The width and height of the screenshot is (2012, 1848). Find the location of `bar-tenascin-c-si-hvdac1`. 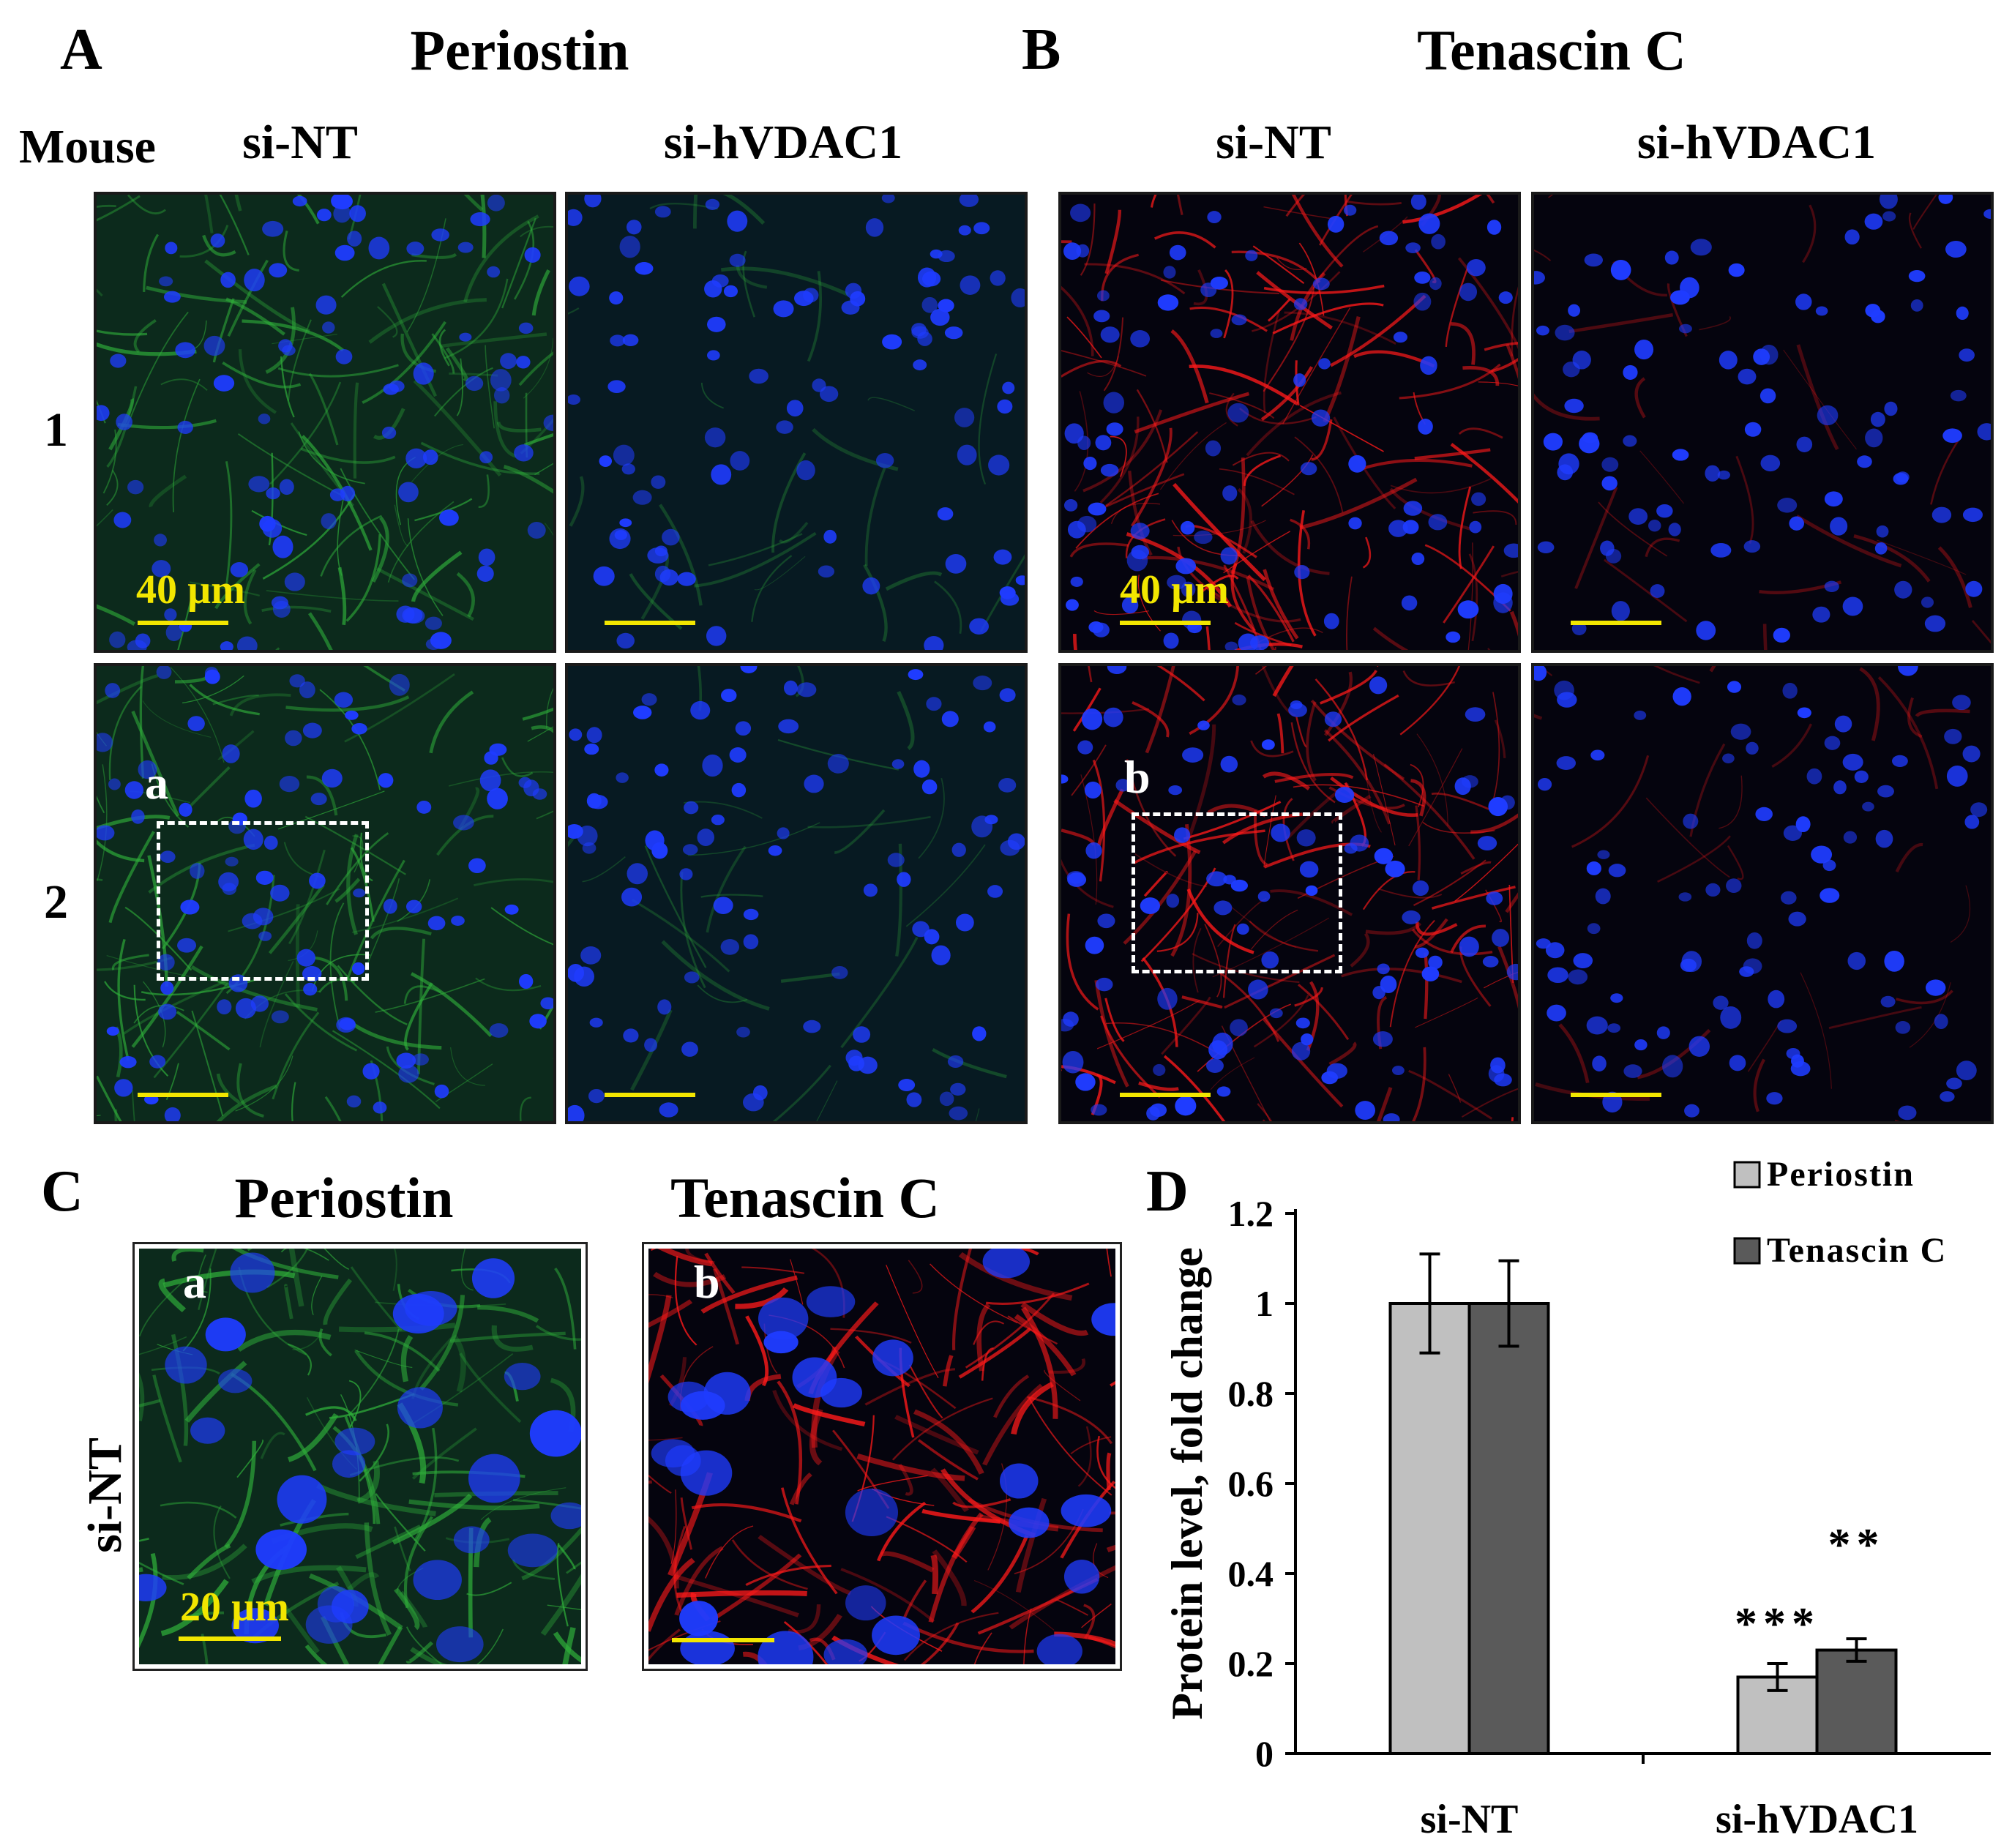

bar-tenascin-c-si-hvdac1 is located at coordinates (1857, 1701).